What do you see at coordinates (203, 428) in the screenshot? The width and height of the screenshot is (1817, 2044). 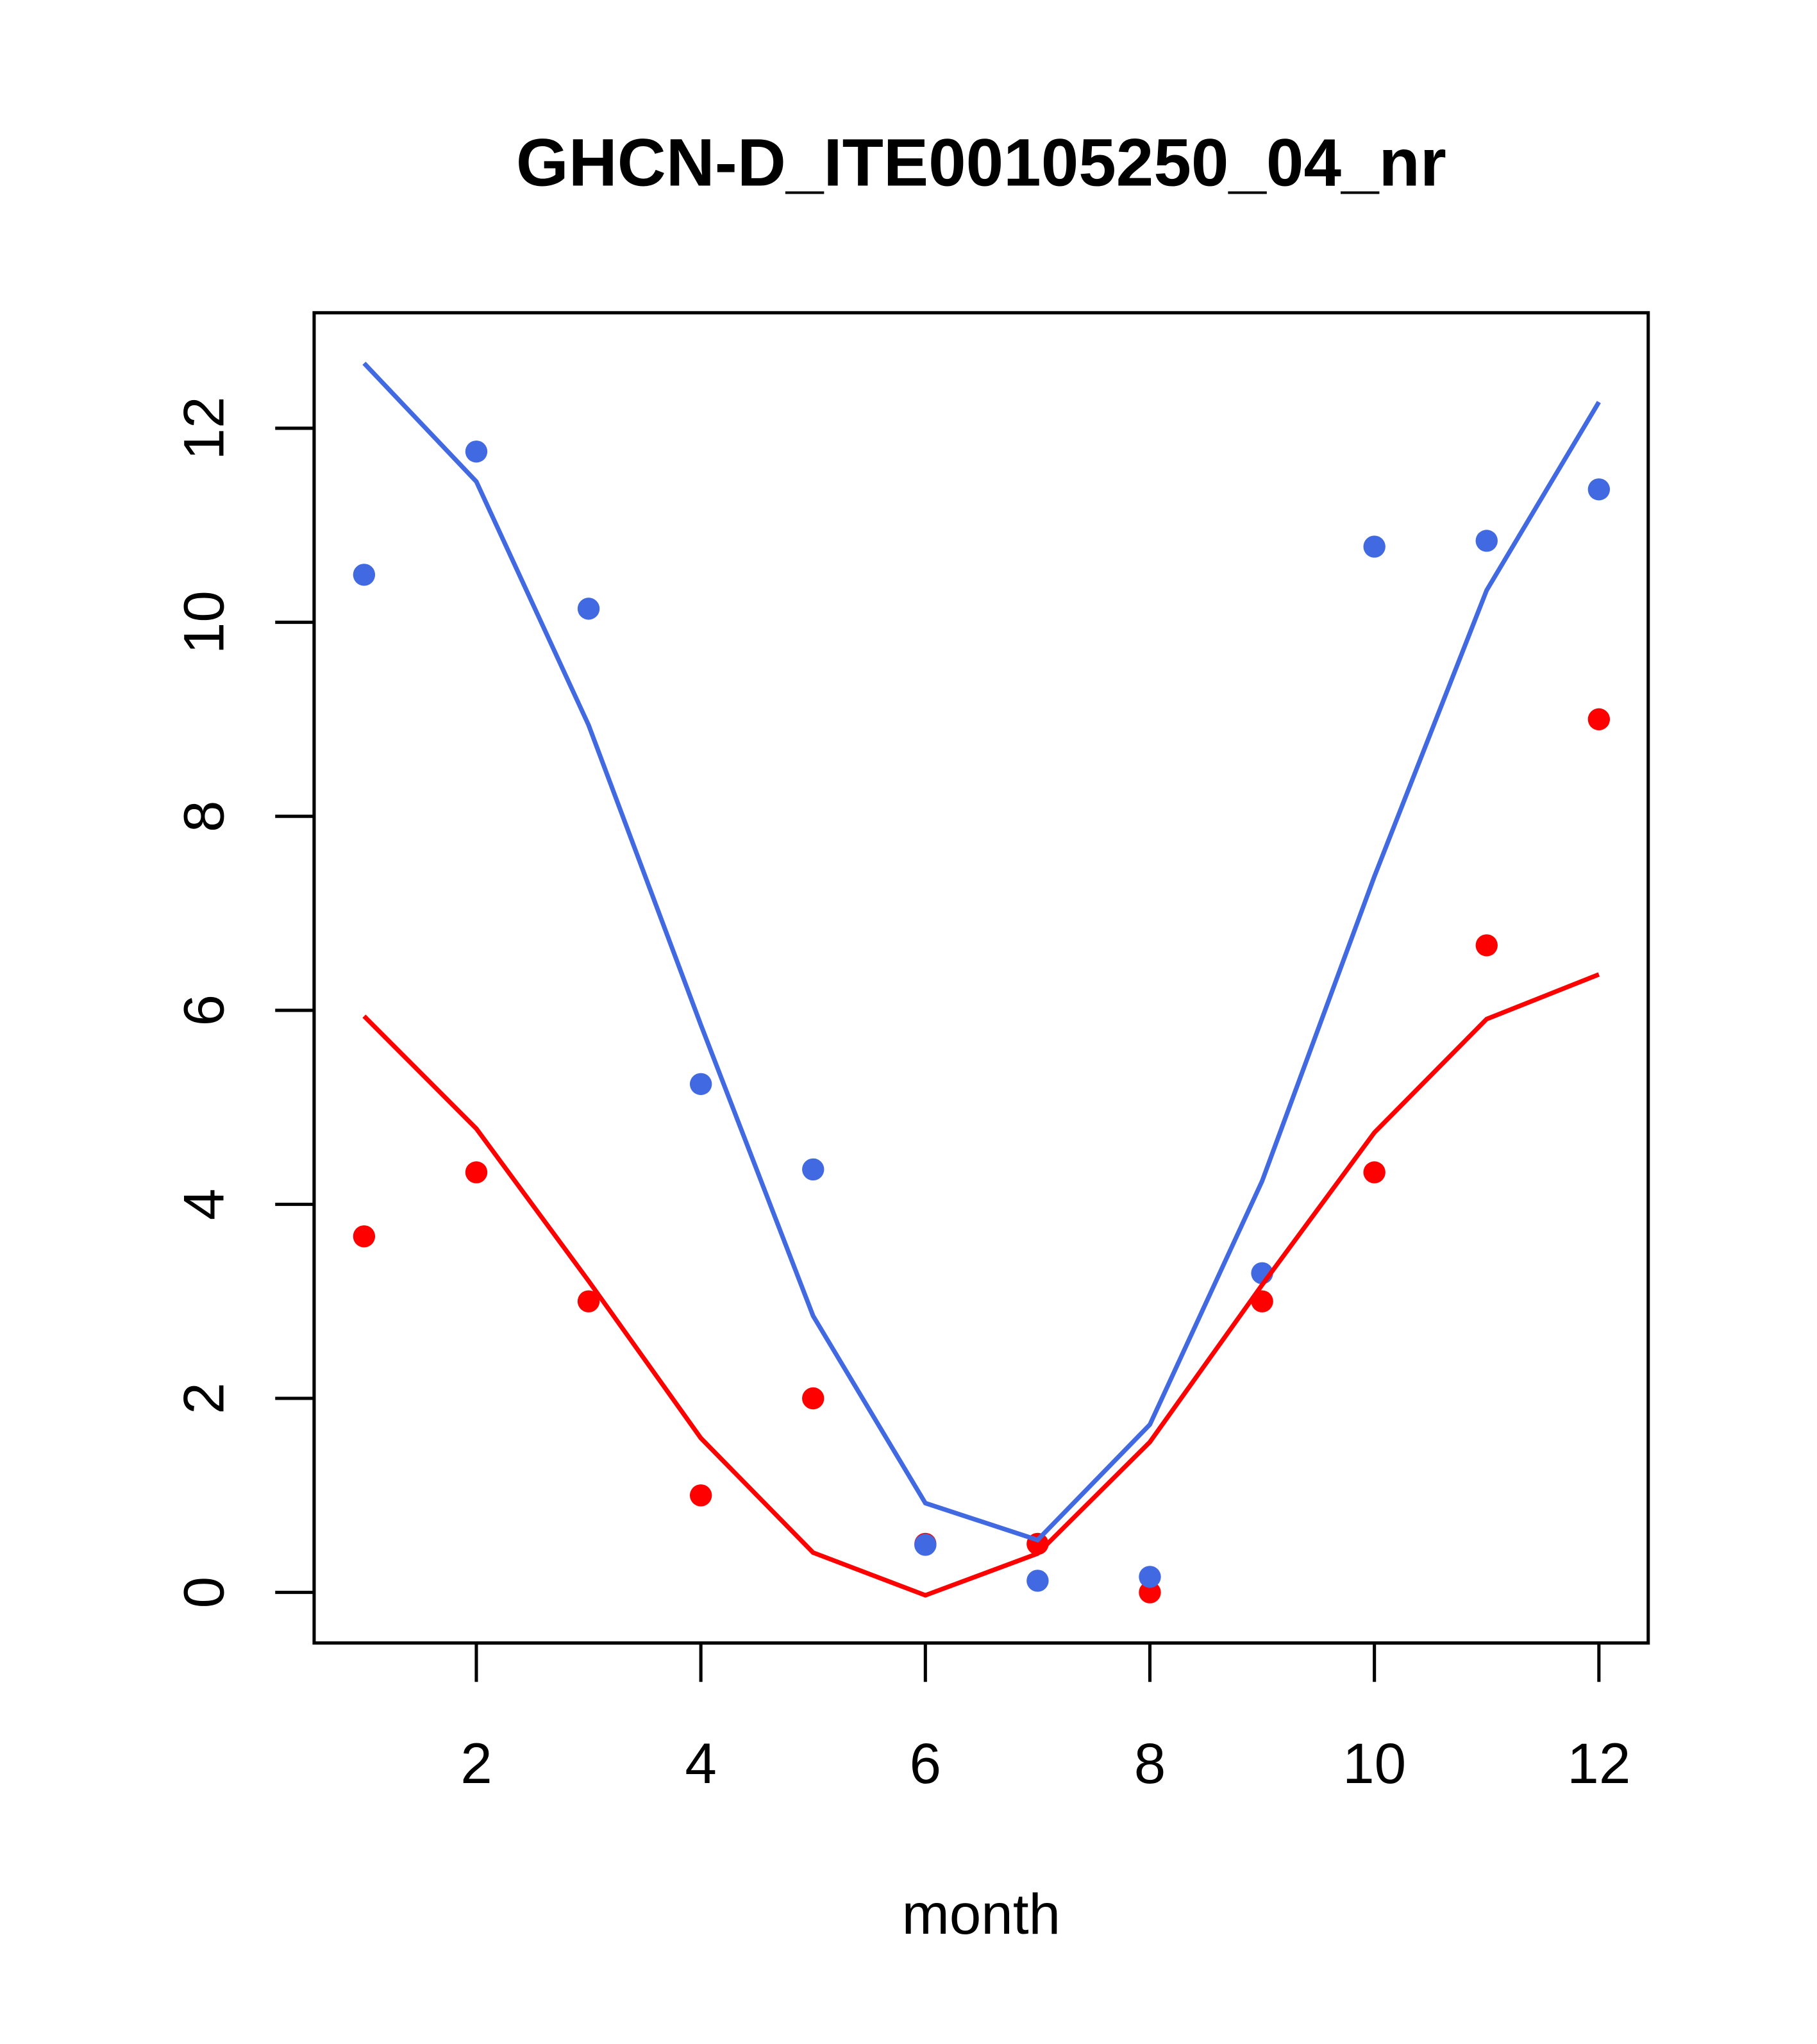 I see `y-tick-label: 12` at bounding box center [203, 428].